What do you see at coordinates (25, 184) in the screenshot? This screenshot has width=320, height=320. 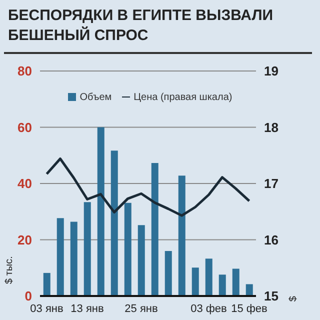 I see `y-tick-label: 40` at bounding box center [25, 184].